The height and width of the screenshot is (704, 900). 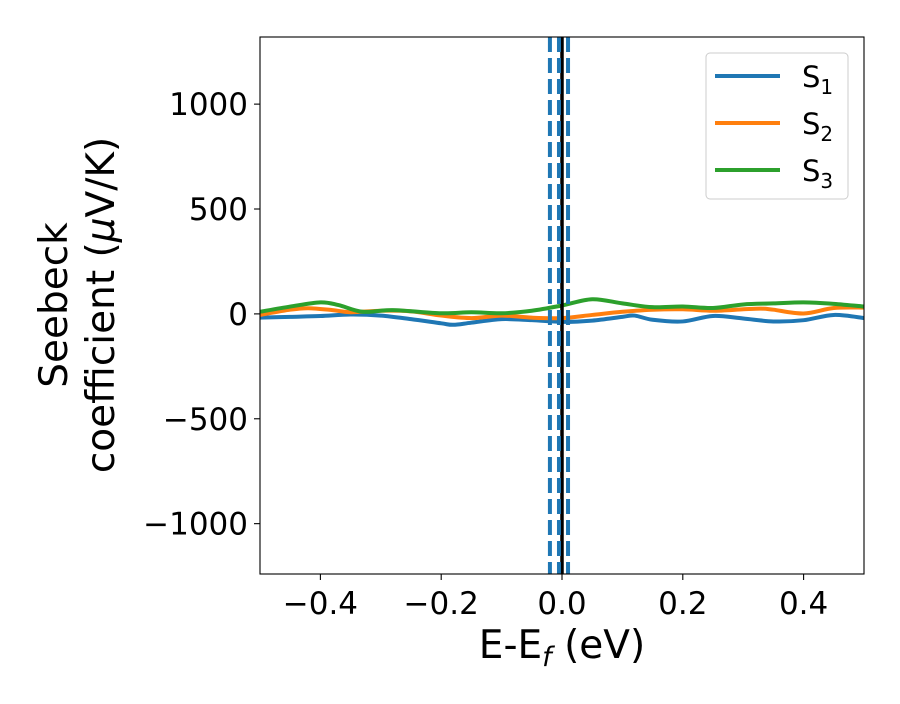 I want to click on x-tick-label: 0.4, so click(x=803, y=604).